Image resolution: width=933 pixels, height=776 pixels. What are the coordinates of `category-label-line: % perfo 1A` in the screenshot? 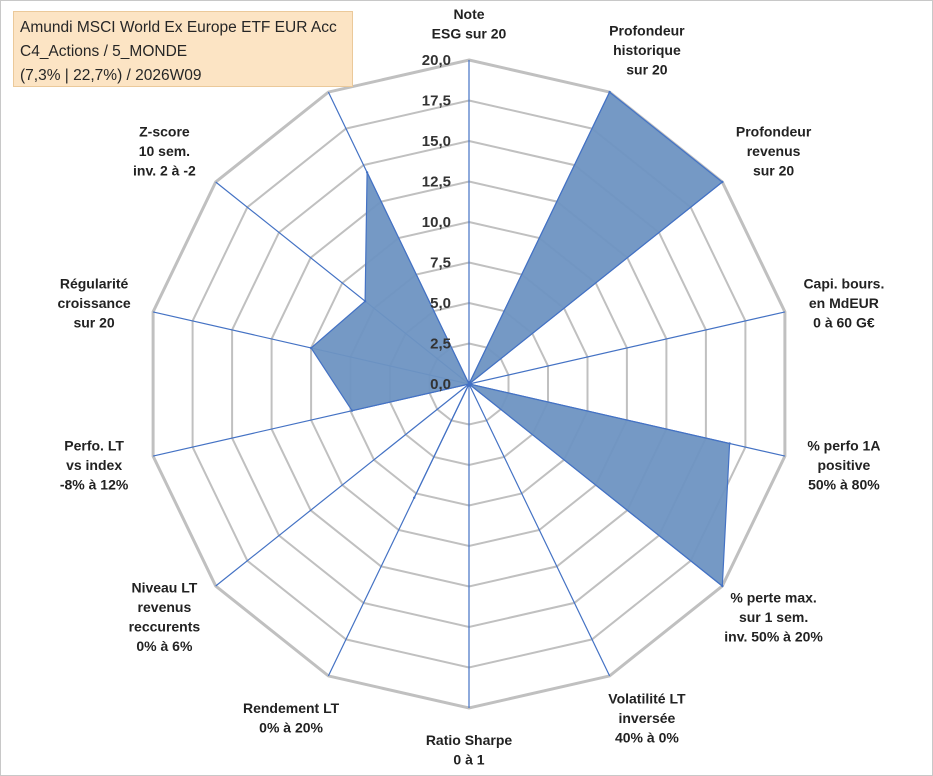 It's located at (843, 446).